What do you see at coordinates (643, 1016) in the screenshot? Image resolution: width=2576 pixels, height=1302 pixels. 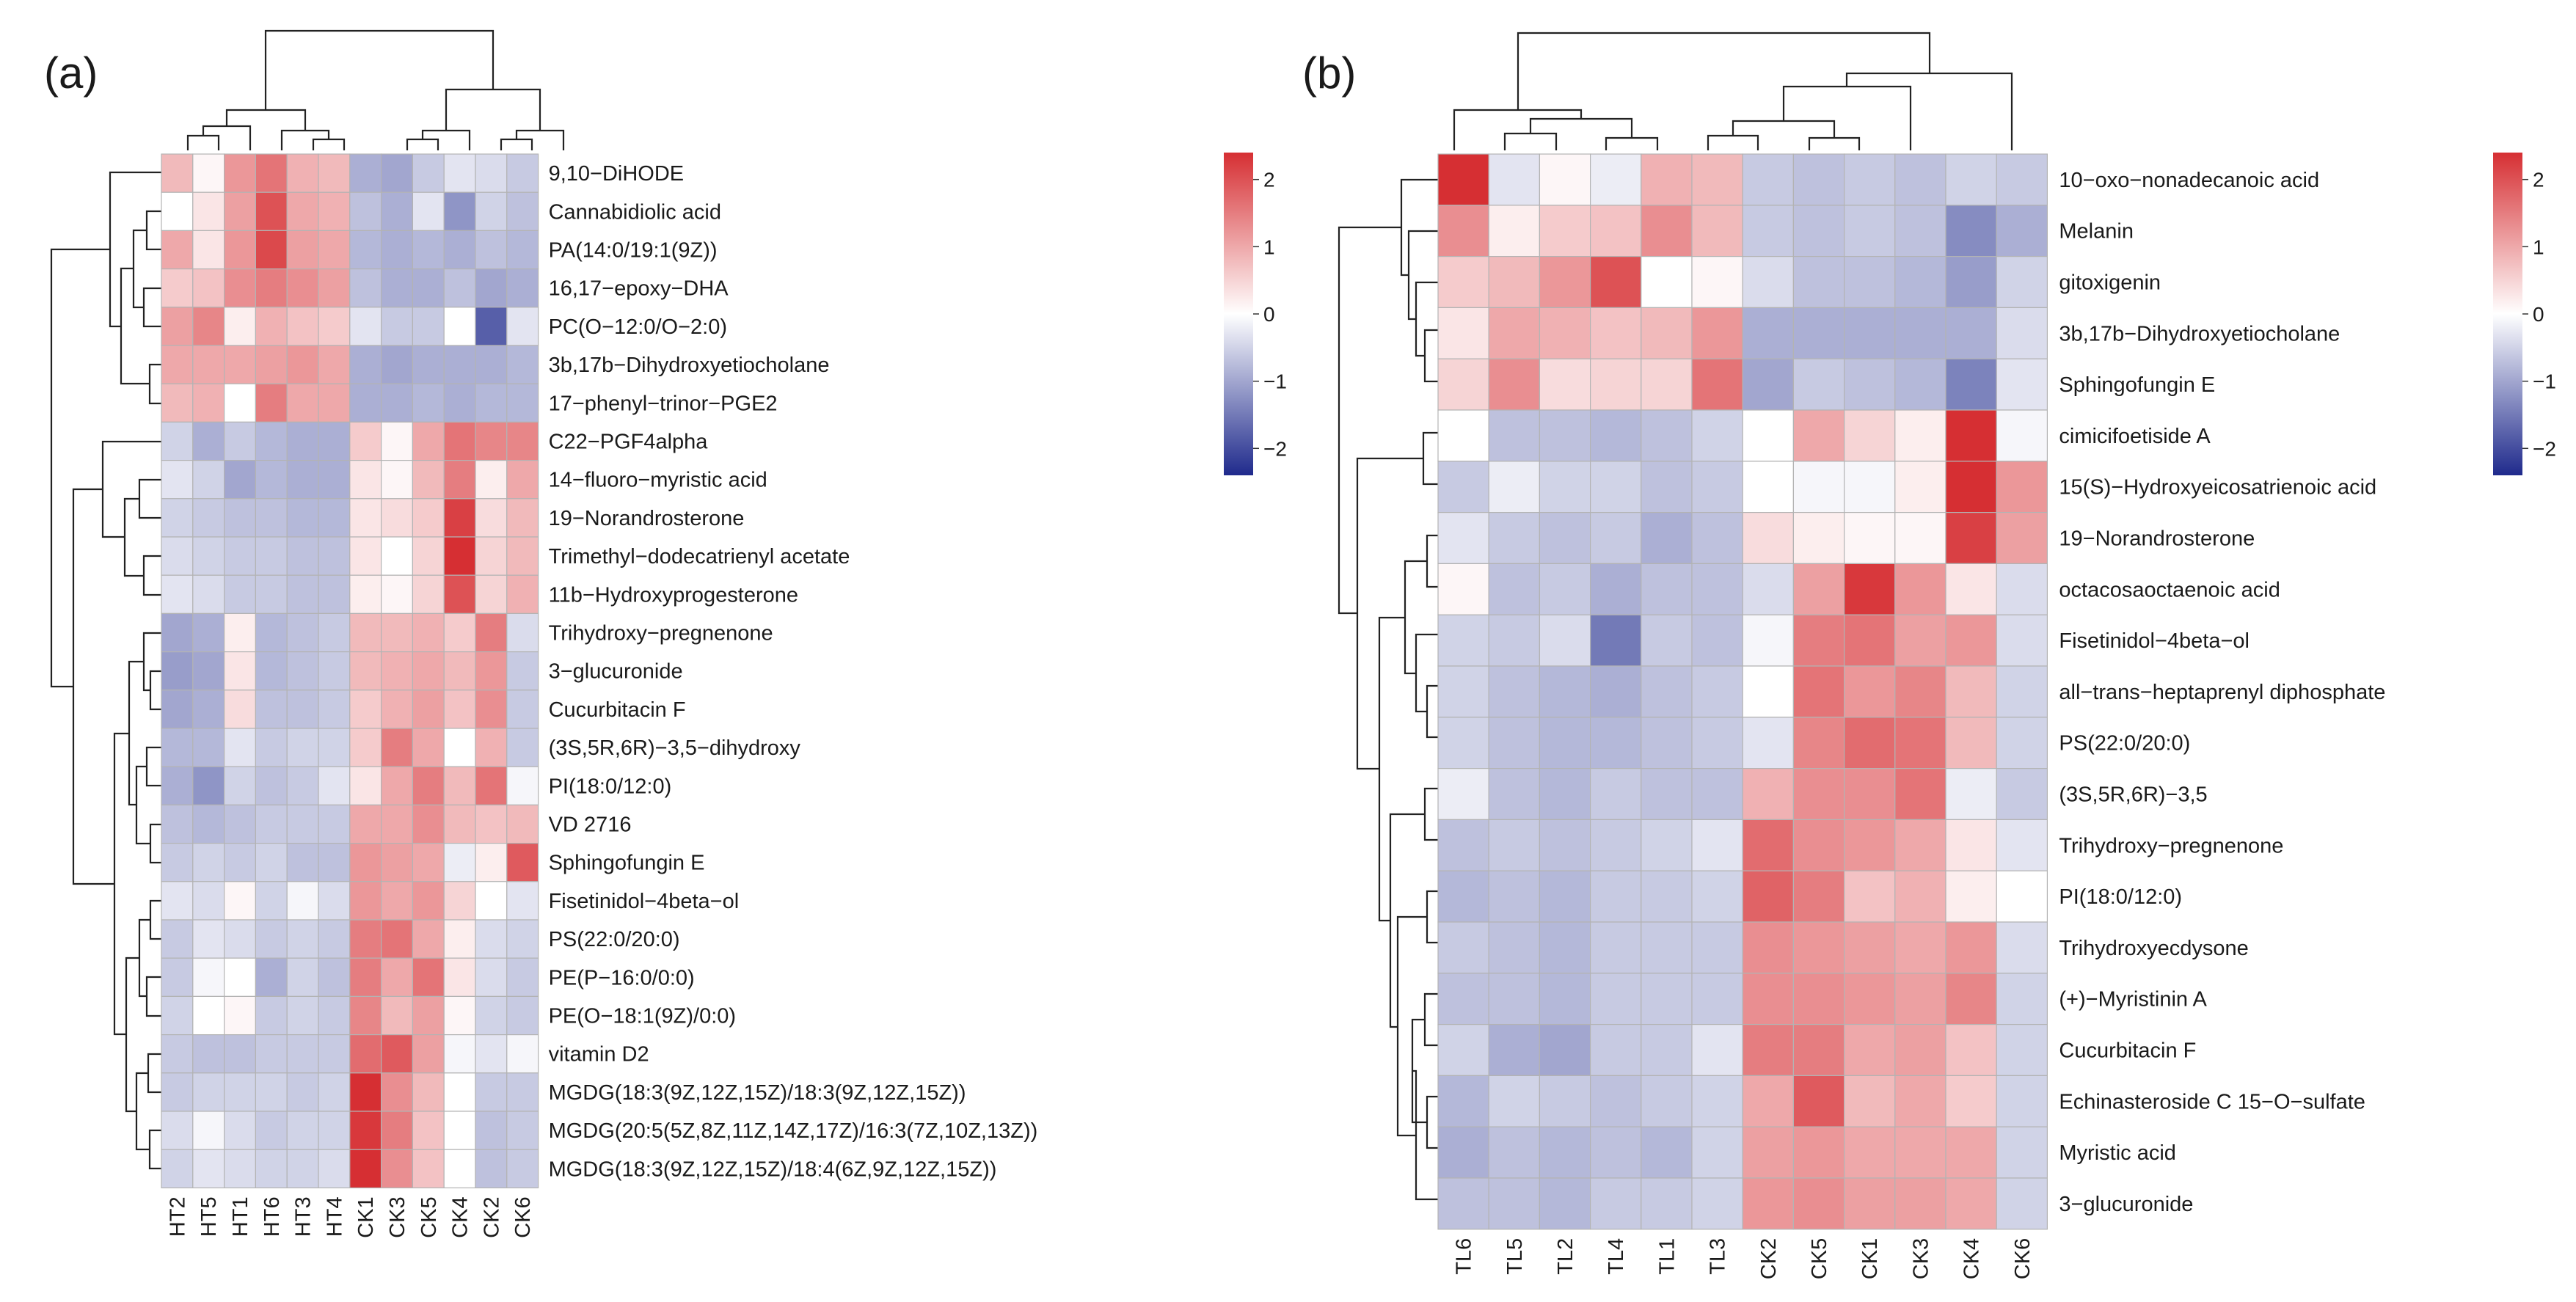 I see `row-label: PE(O−18:1(9Z)/0:0)` at bounding box center [643, 1016].